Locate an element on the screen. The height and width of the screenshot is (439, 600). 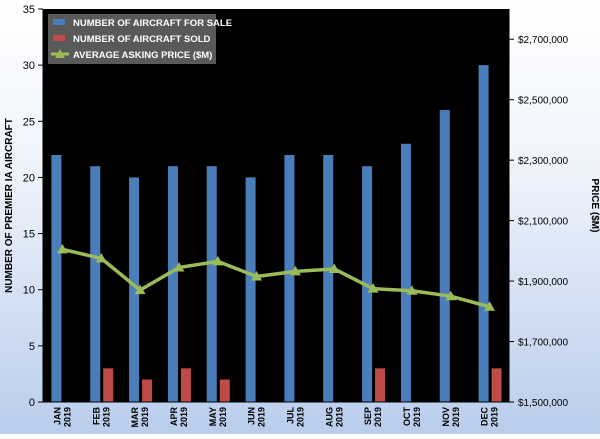
x-tick-label: FEB 2019 is located at coordinates (101, 416).